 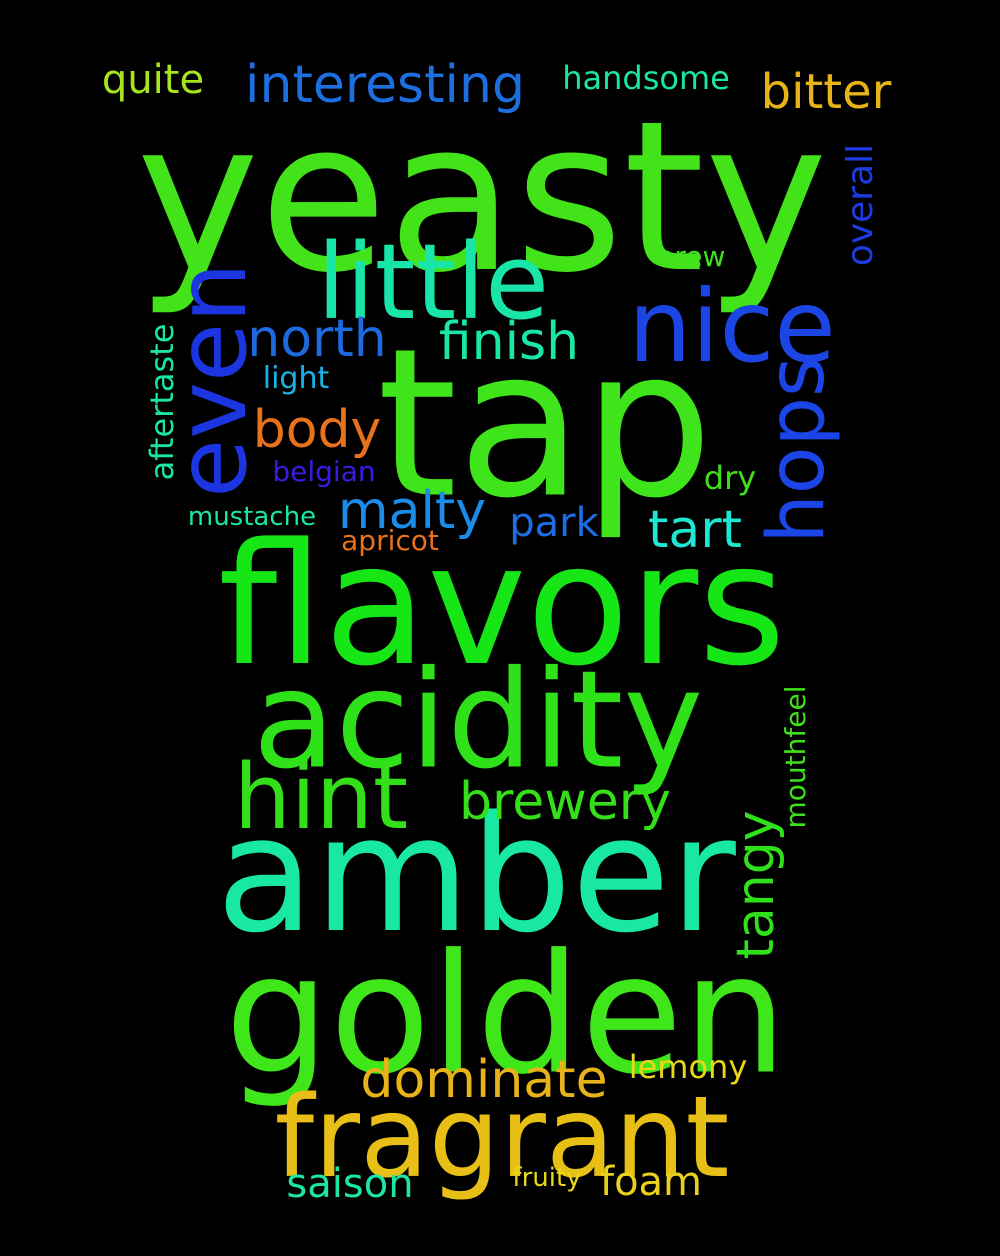 I want to click on word-dry: dry, so click(x=730, y=478).